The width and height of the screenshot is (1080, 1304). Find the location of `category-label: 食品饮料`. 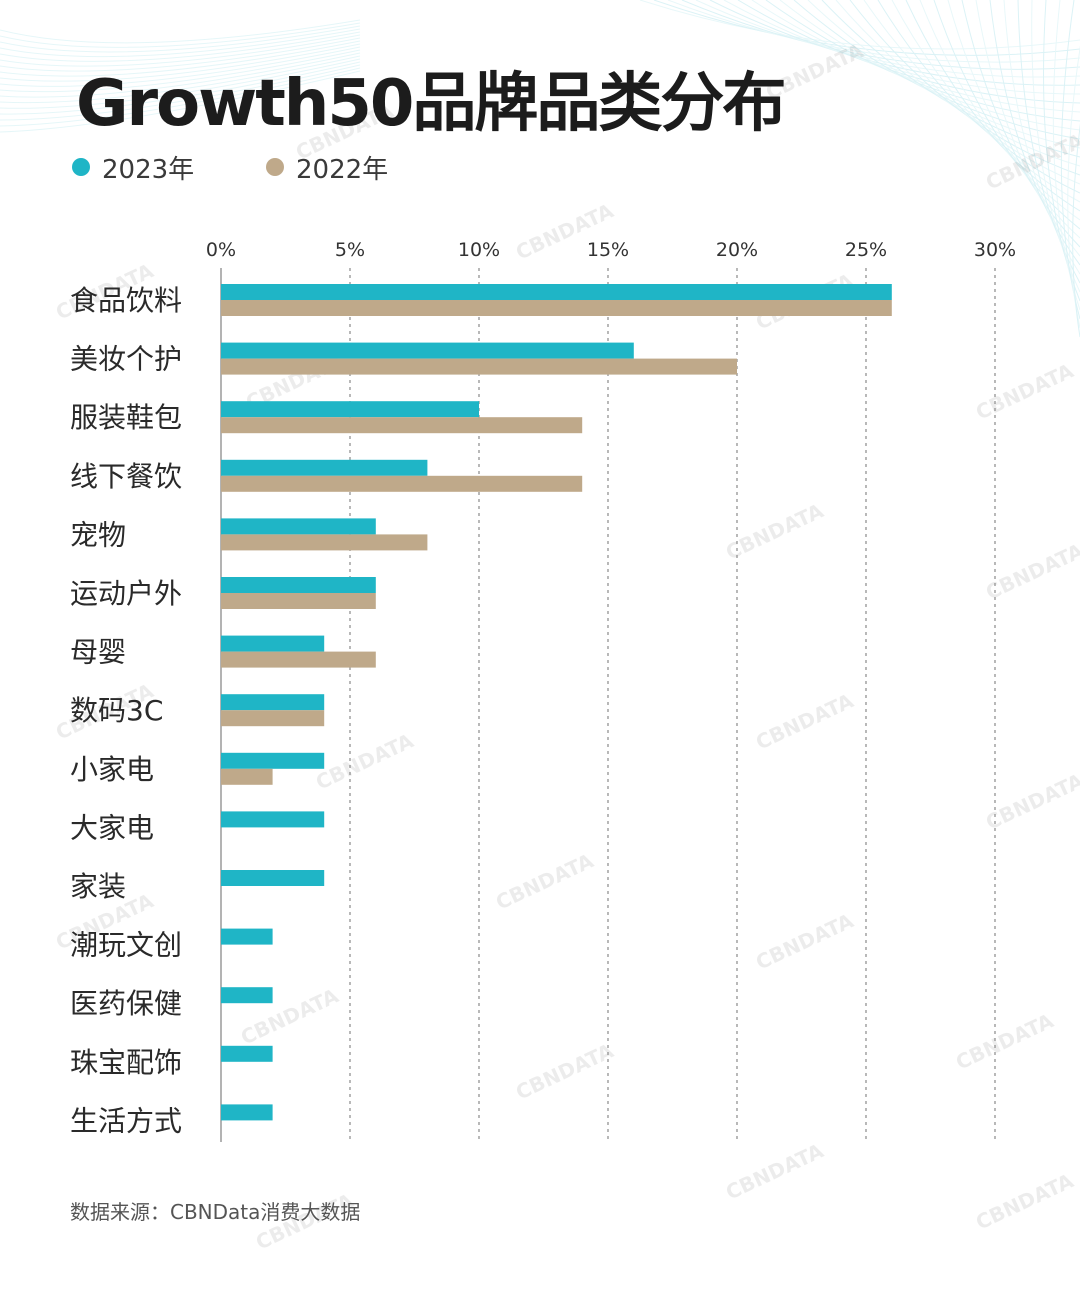

category-label: 食品饮料 is located at coordinates (126, 300).